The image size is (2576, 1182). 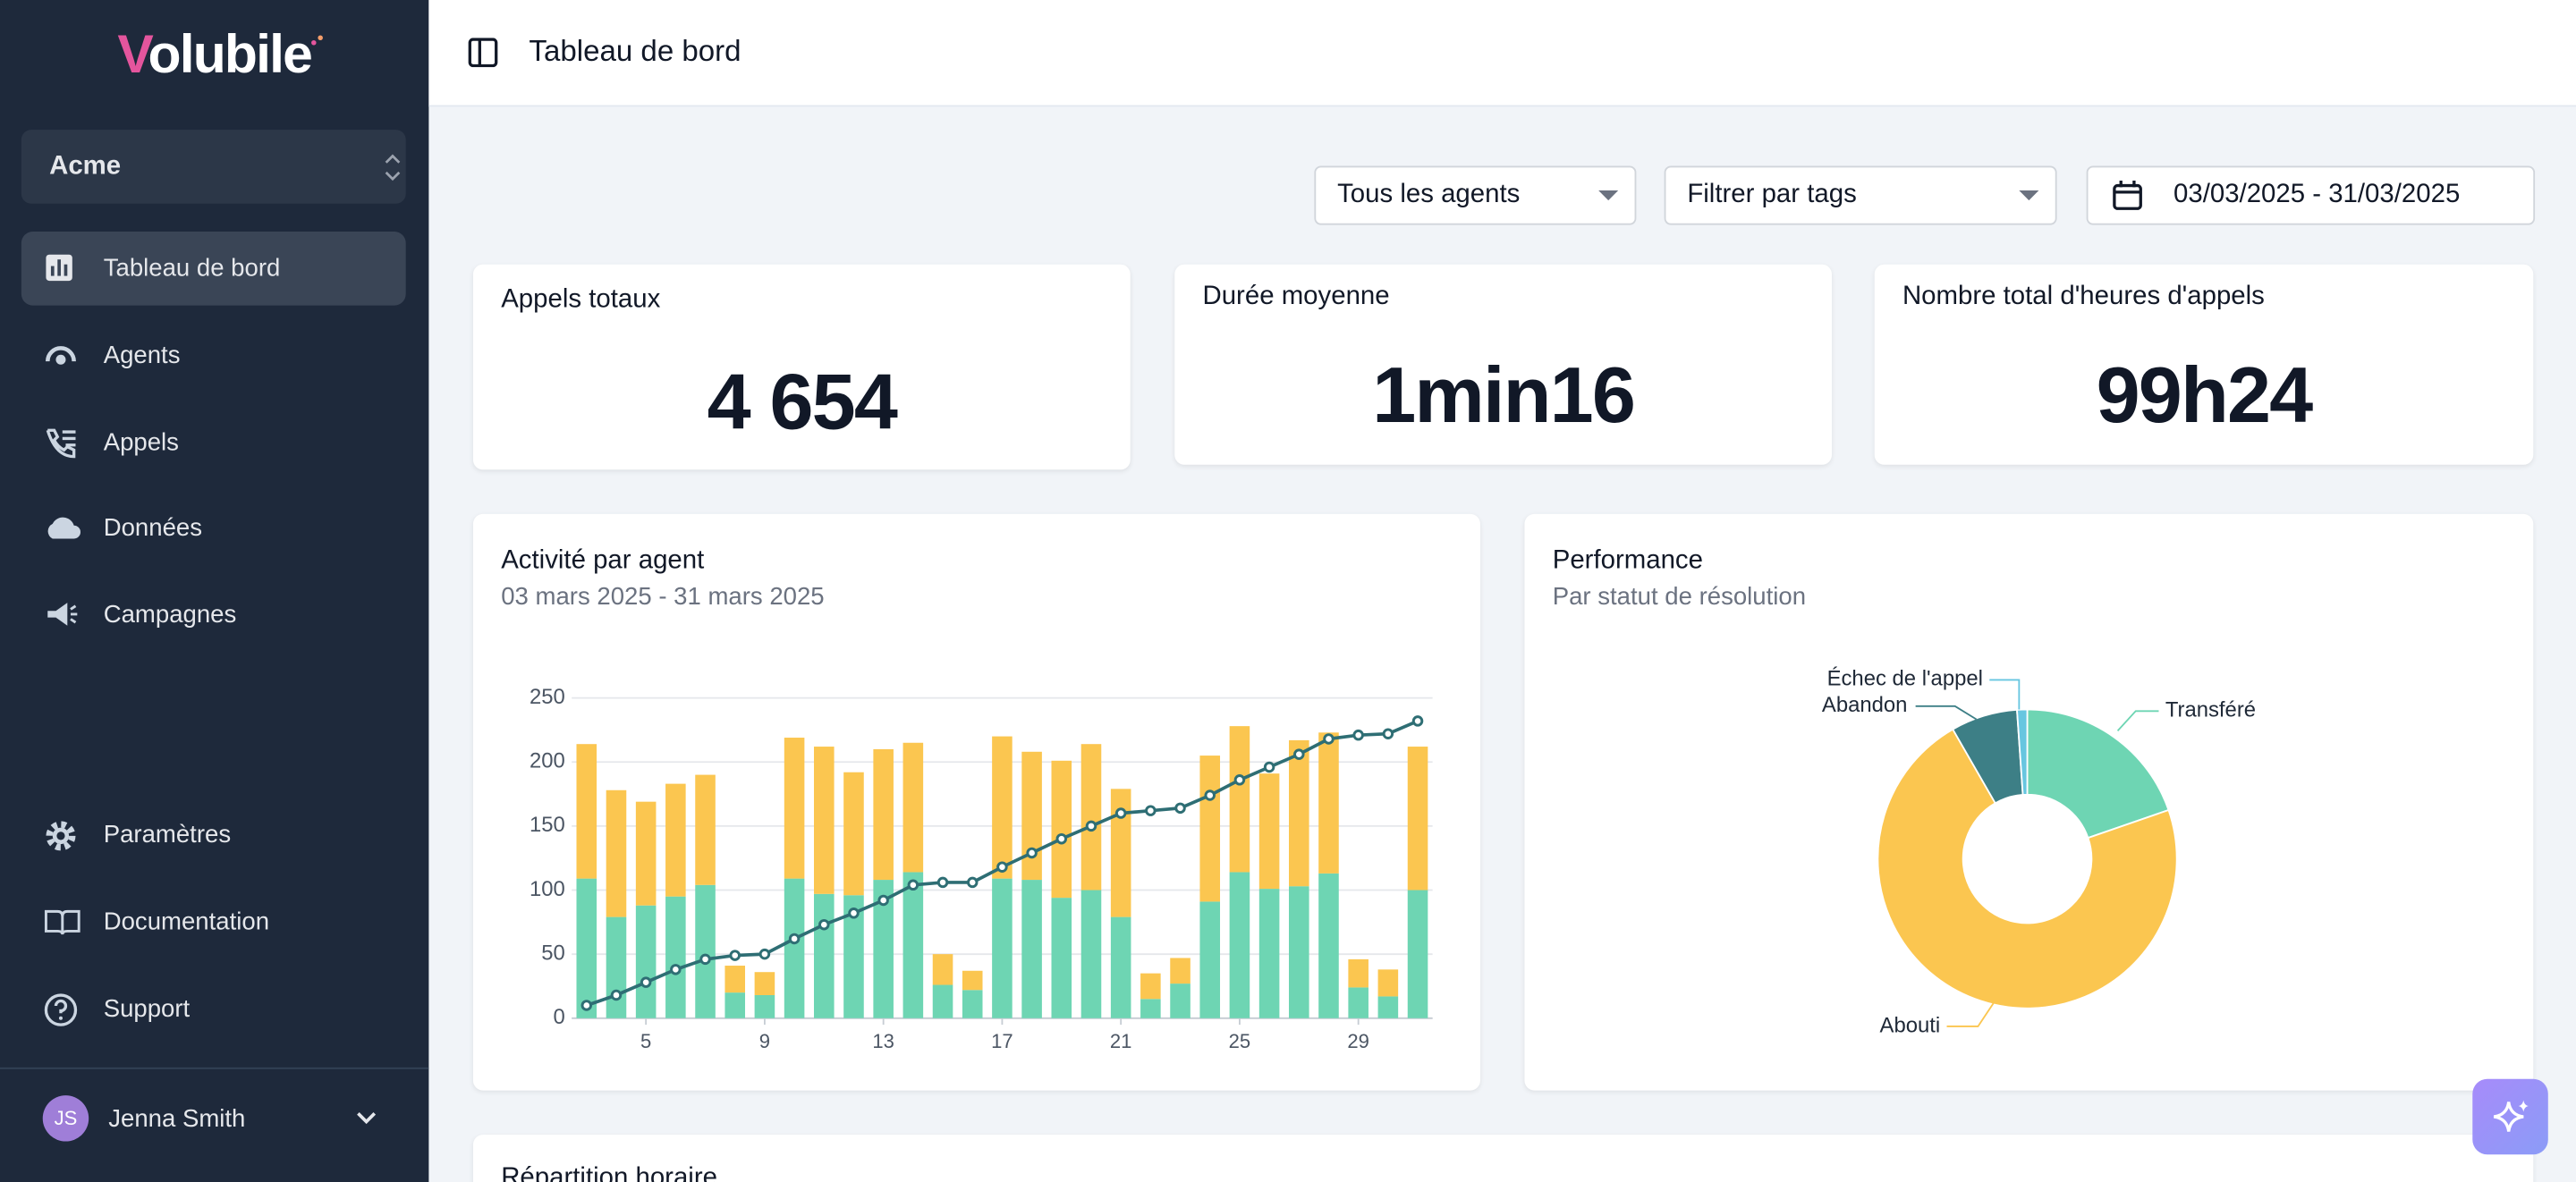 What do you see at coordinates (147, 1009) in the screenshot?
I see `nav-label: Support` at bounding box center [147, 1009].